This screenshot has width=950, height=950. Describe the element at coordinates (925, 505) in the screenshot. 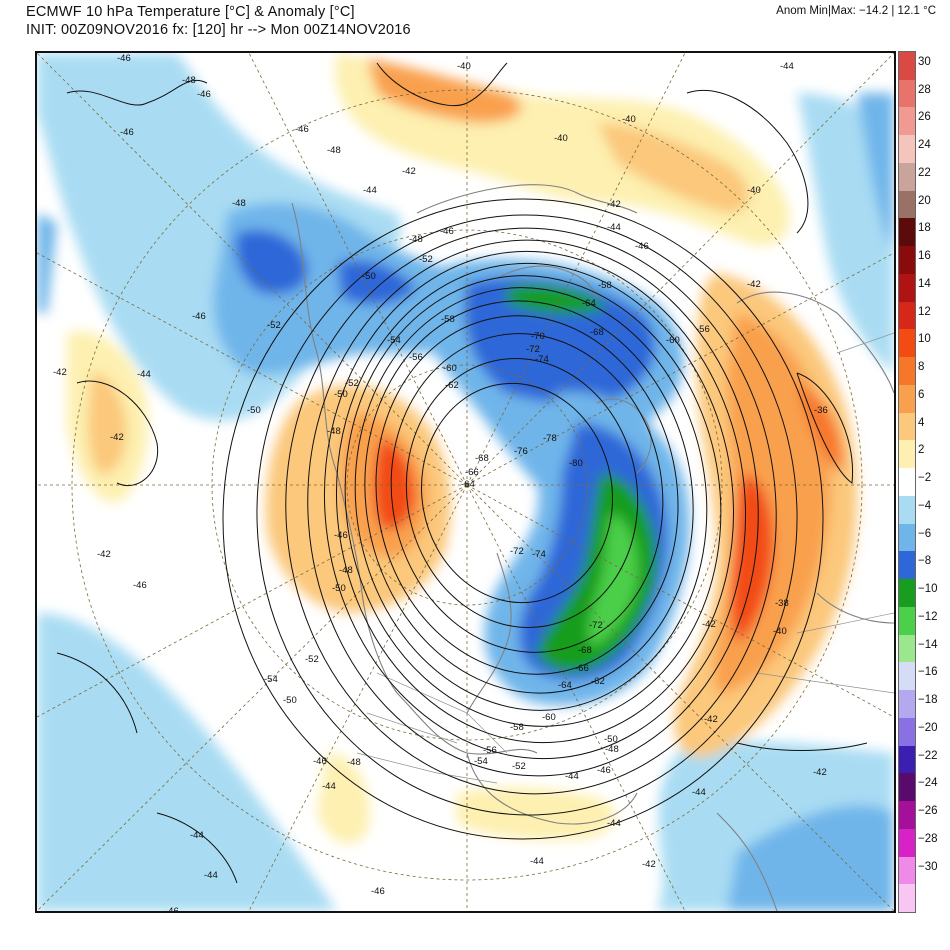

I see `colorbar-tick-label: −4` at that location.